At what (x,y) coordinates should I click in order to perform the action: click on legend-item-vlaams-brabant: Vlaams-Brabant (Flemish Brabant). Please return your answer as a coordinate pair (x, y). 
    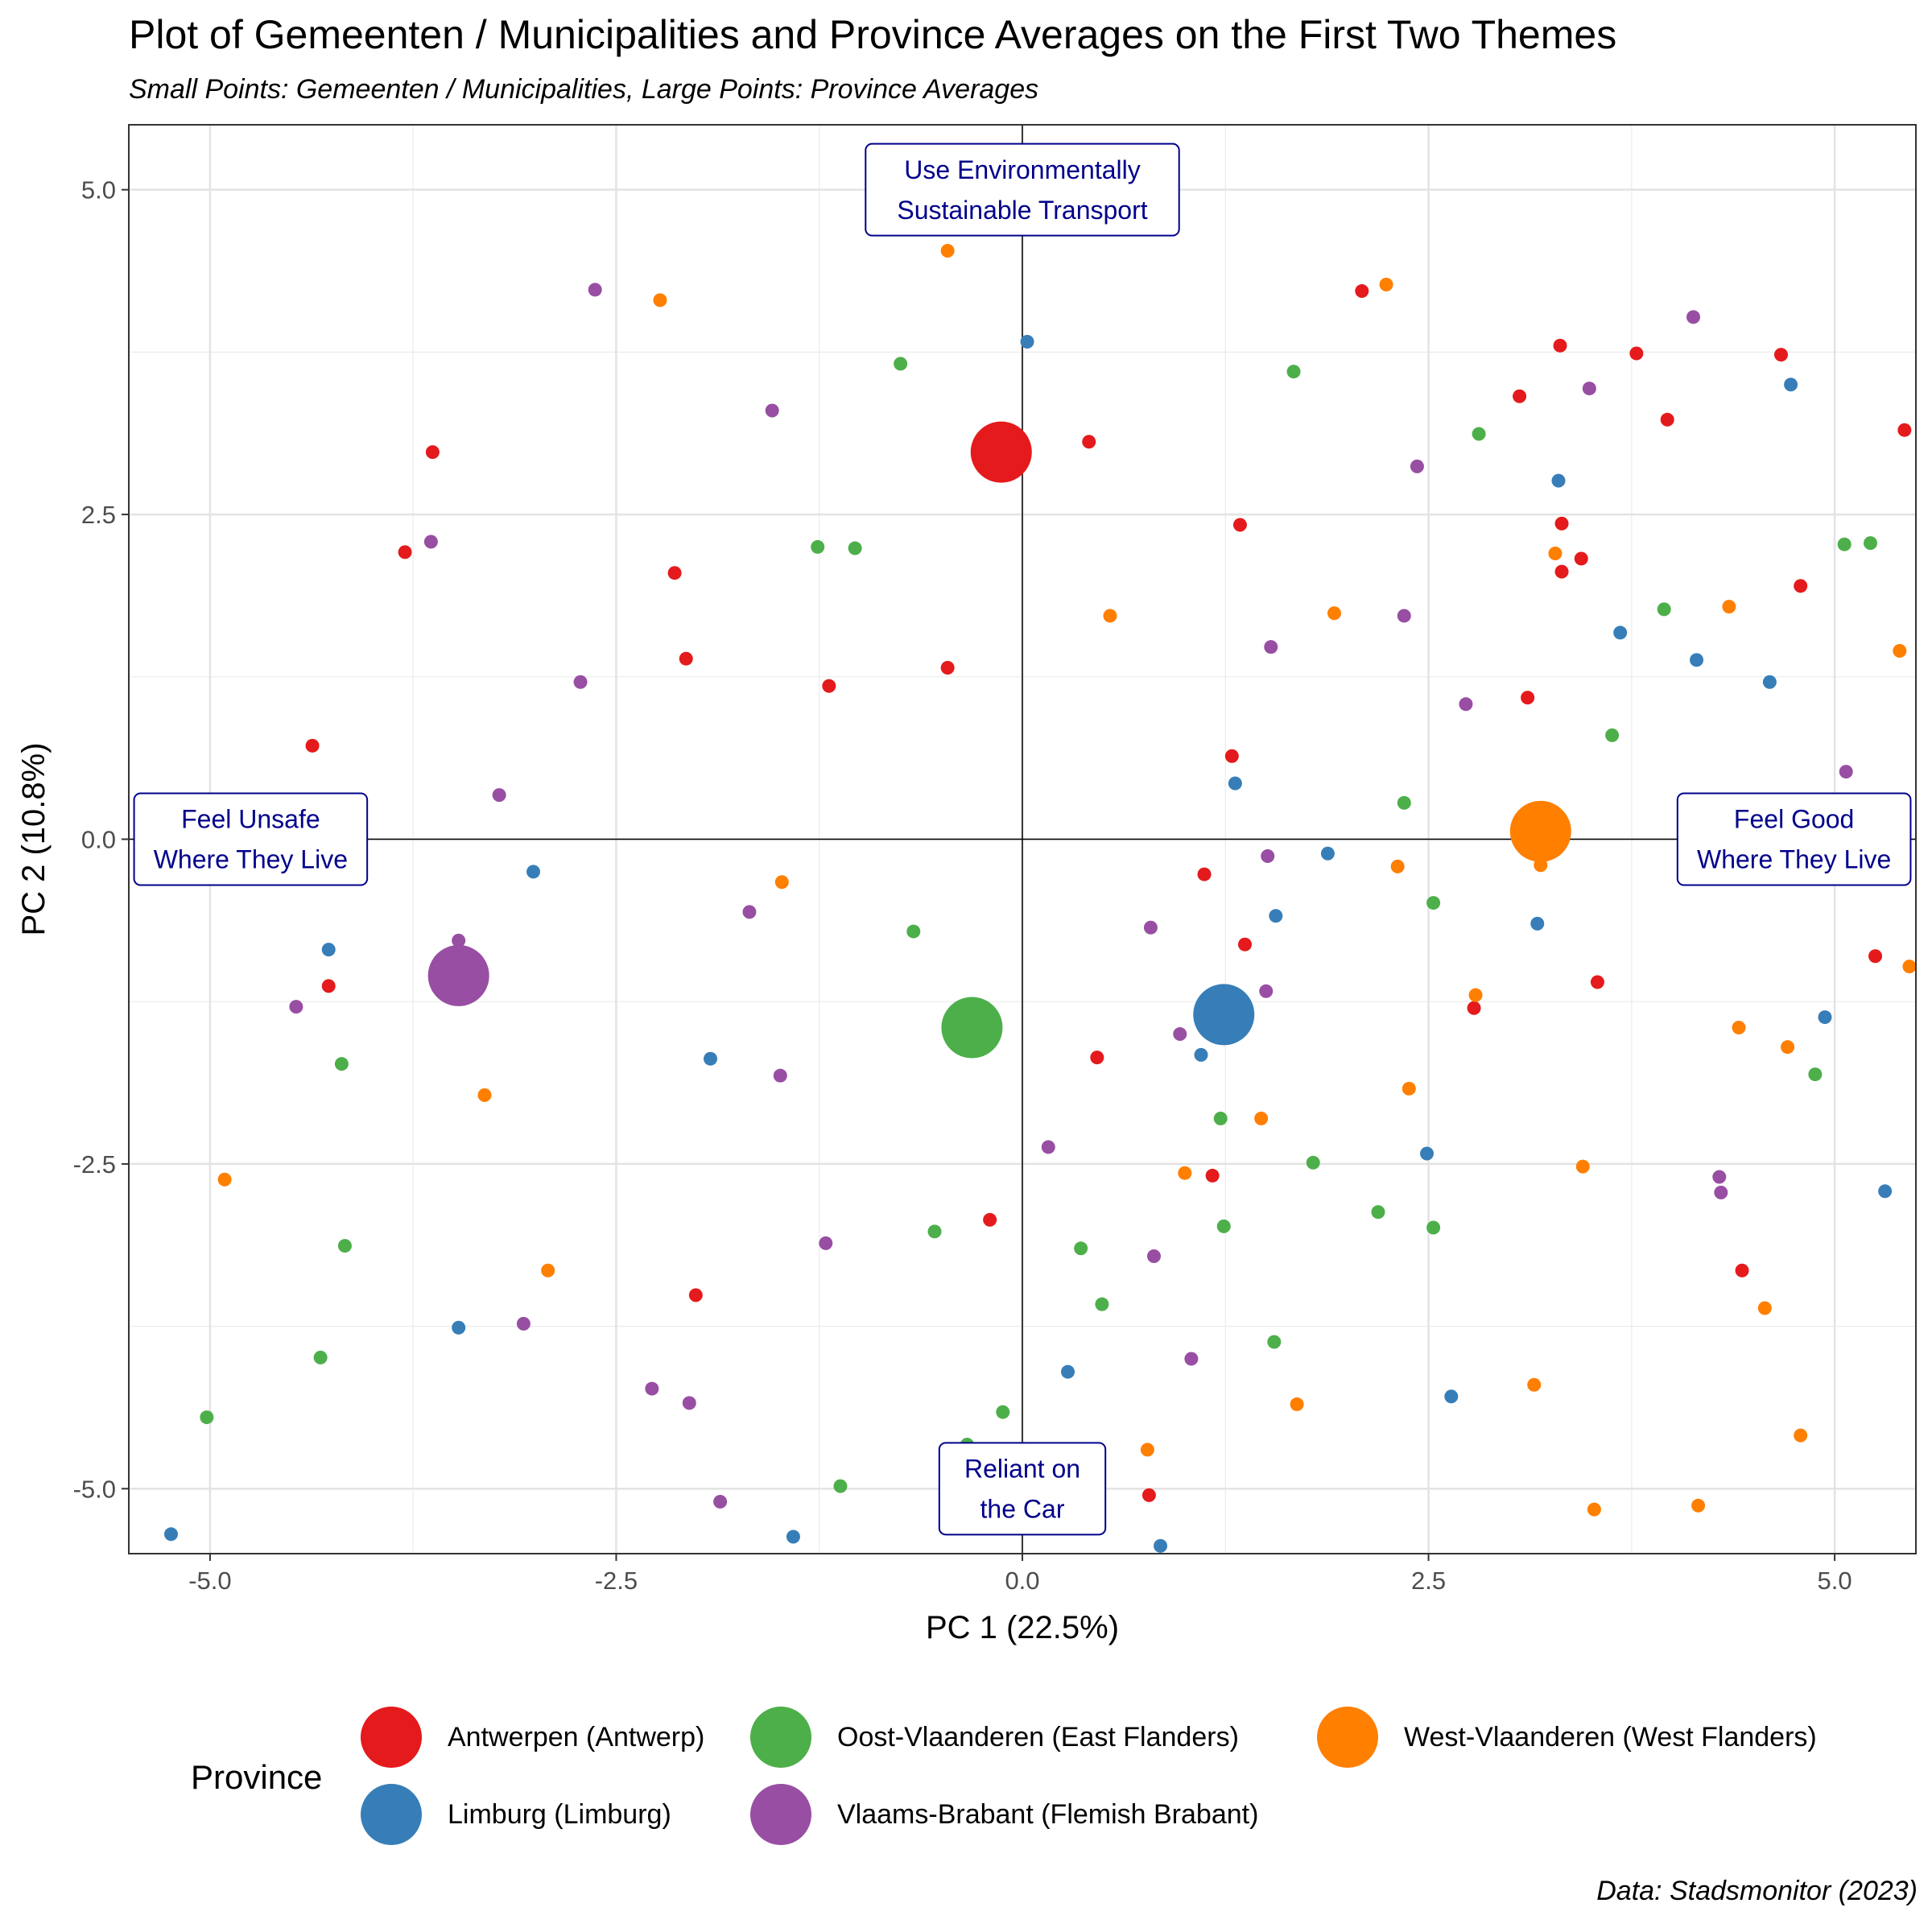
    Looking at the image, I should click on (1004, 1814).